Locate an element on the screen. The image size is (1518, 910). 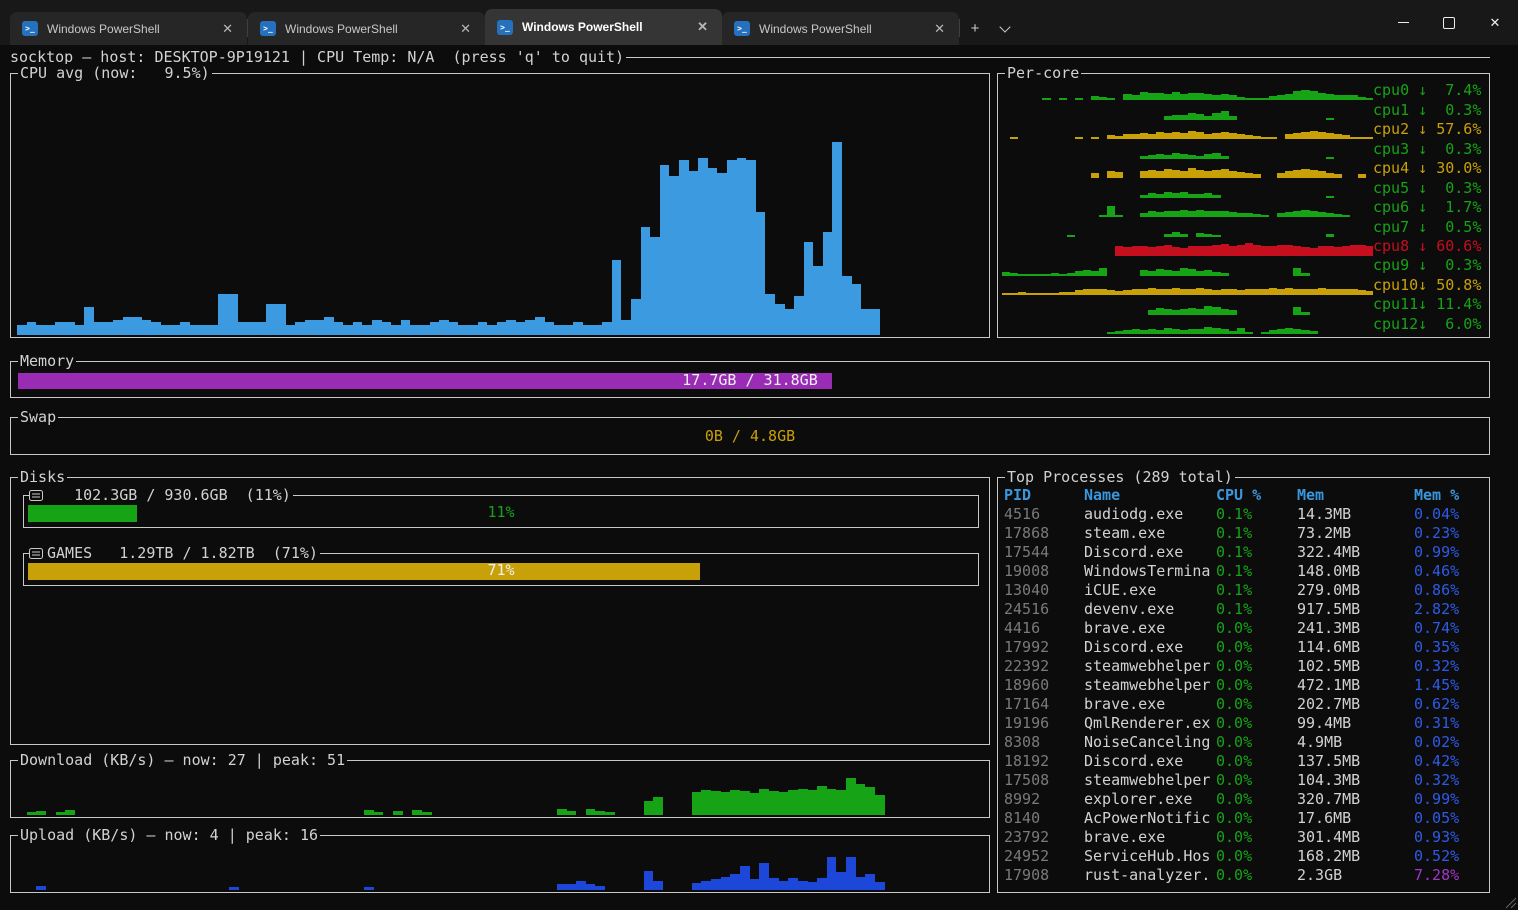
process-name: brave.exe is located at coordinates (1125, 704).